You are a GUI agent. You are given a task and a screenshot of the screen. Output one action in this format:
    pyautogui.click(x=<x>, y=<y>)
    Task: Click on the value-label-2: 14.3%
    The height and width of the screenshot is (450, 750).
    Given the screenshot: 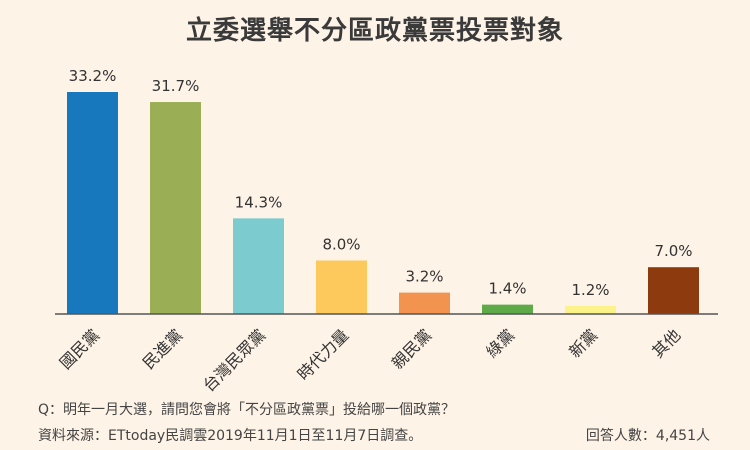 What is the action you would take?
    pyautogui.click(x=259, y=202)
    